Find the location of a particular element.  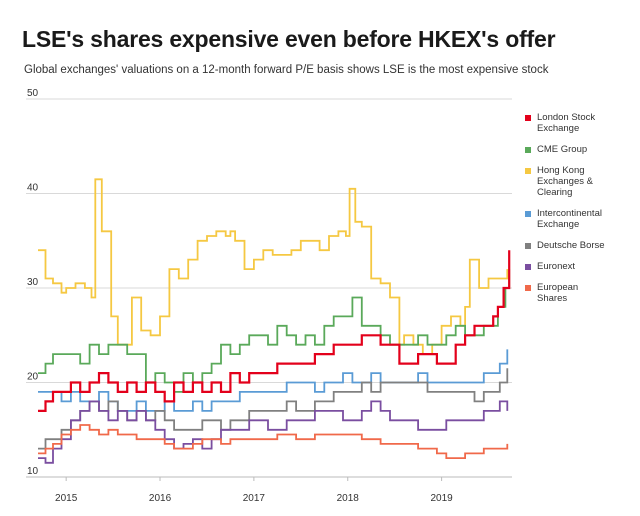

legend-item-cme: CME Group is located at coordinates (581, 149).